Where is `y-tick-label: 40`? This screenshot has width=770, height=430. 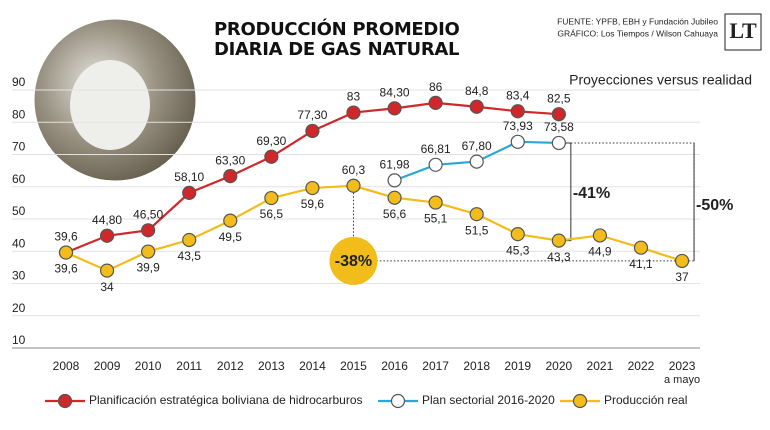 y-tick-label: 40 is located at coordinates (19, 243).